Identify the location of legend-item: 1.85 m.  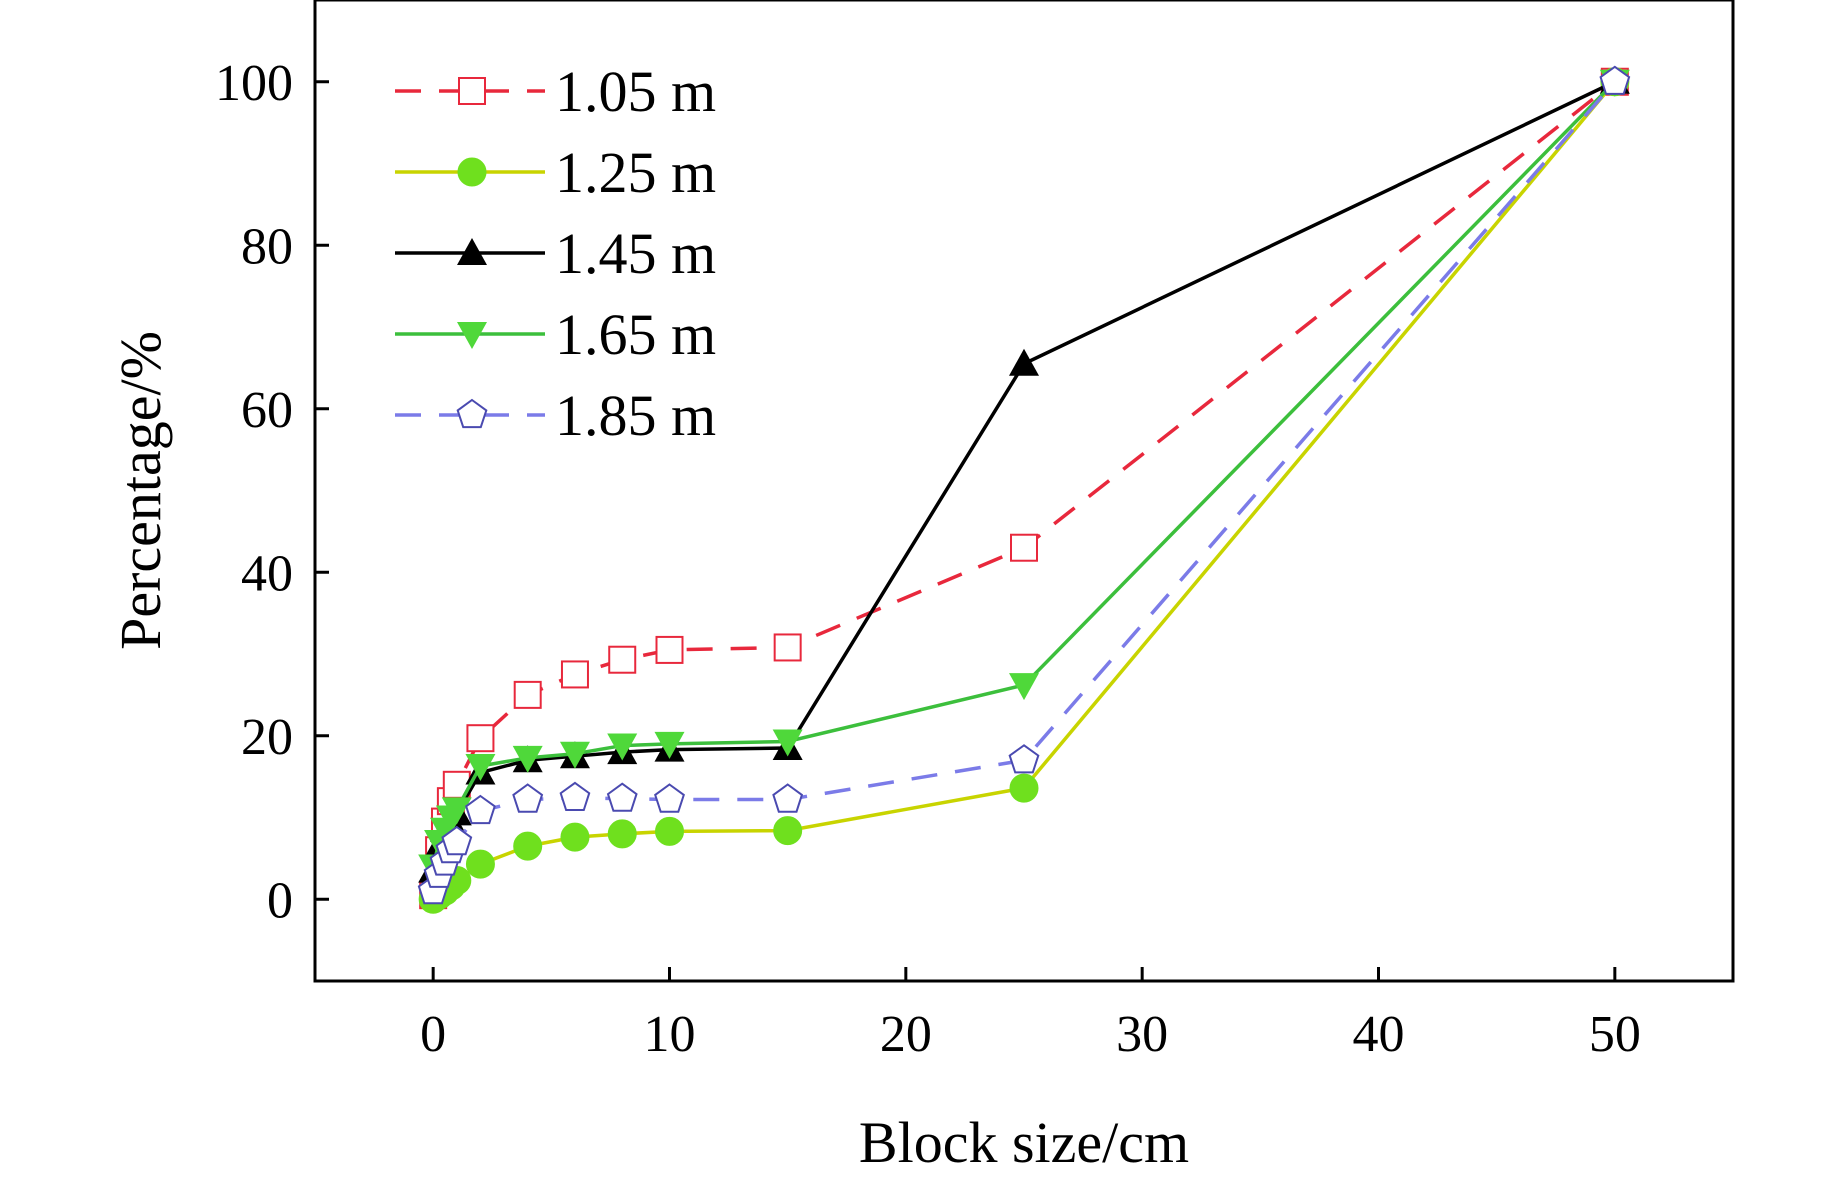
(555, 415).